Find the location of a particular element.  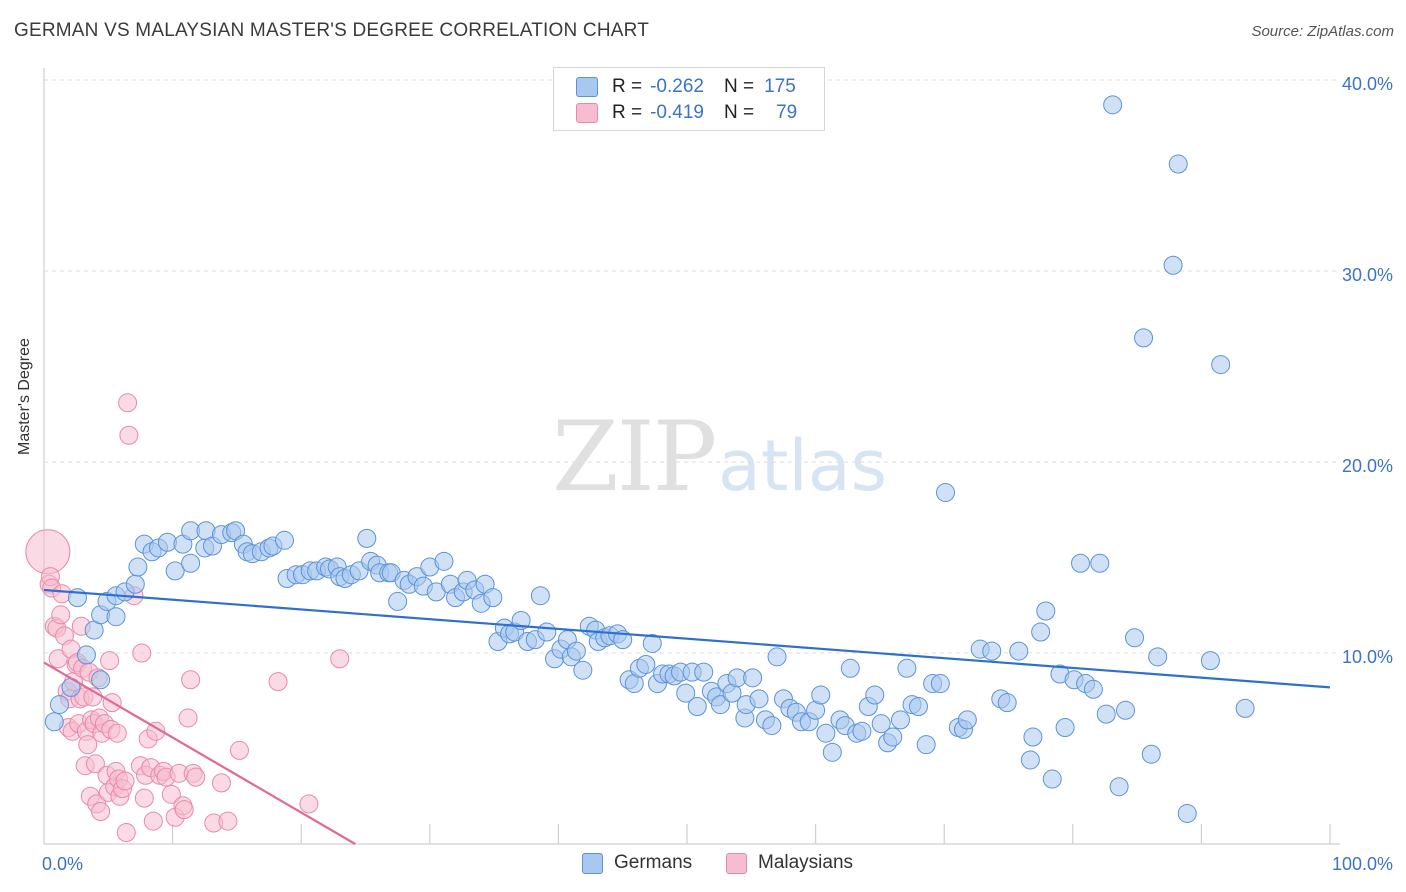

malaysian-n-label: N = is located at coordinates (739, 112).